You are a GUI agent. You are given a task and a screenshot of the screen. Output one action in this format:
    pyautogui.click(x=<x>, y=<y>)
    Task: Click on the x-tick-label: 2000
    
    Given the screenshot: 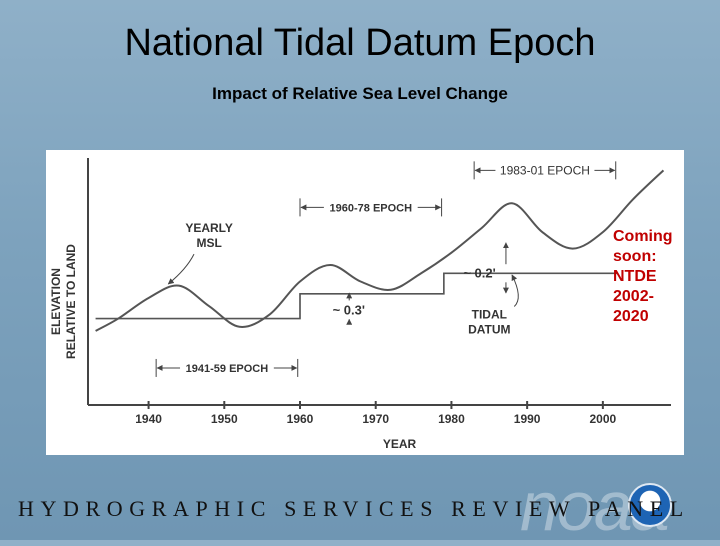 What is the action you would take?
    pyautogui.click(x=603, y=419)
    